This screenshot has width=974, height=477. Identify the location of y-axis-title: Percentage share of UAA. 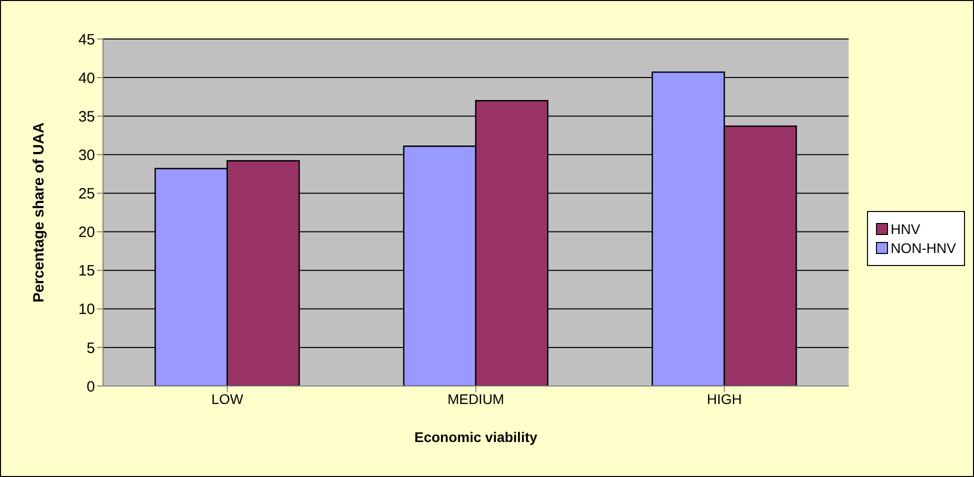
(39, 212).